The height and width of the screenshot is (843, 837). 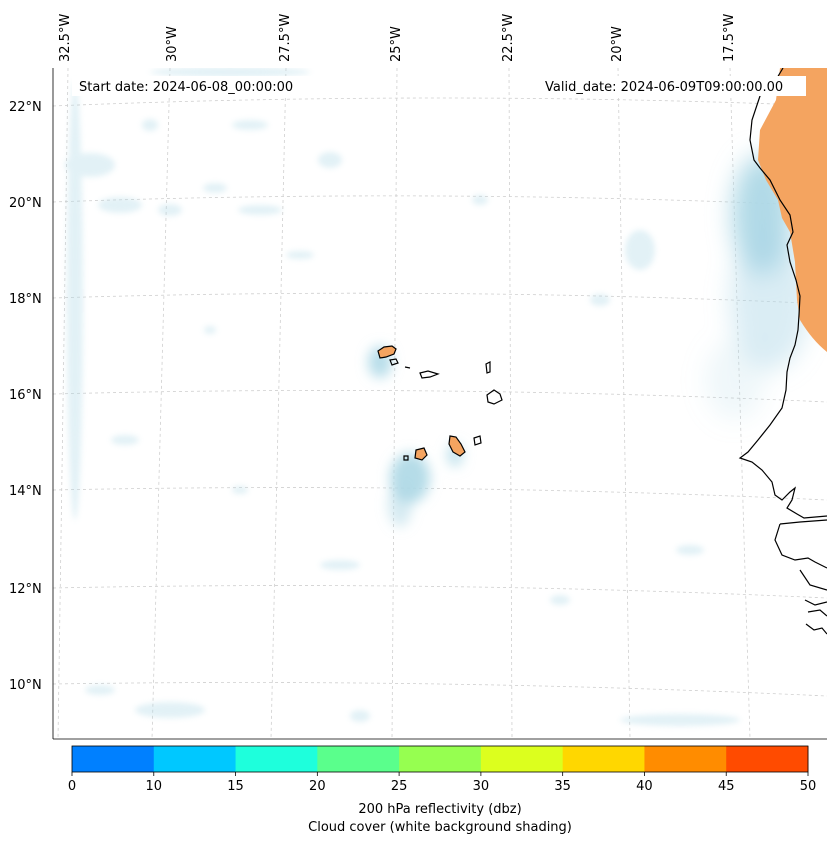 What do you see at coordinates (406, 458) in the screenshot?
I see `island-brava` at bounding box center [406, 458].